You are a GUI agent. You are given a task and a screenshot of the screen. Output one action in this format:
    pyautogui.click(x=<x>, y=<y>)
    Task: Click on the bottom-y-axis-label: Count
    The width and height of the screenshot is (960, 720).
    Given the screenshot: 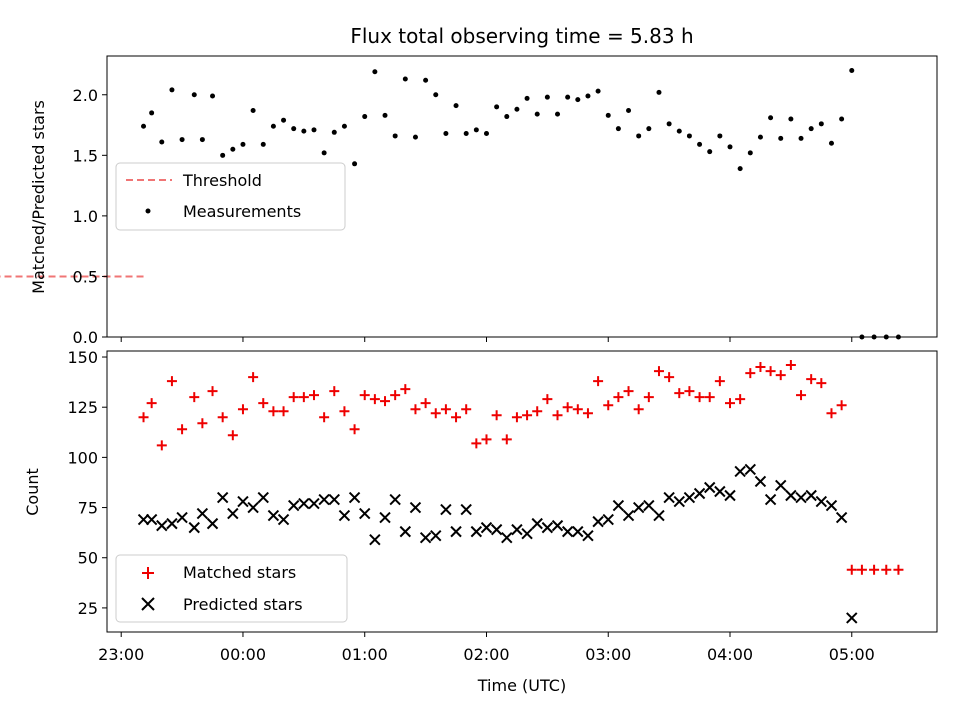 What is the action you would take?
    pyautogui.click(x=32, y=492)
    